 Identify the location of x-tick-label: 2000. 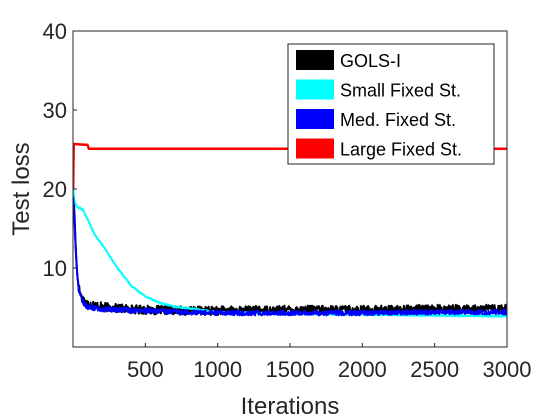
(362, 369).